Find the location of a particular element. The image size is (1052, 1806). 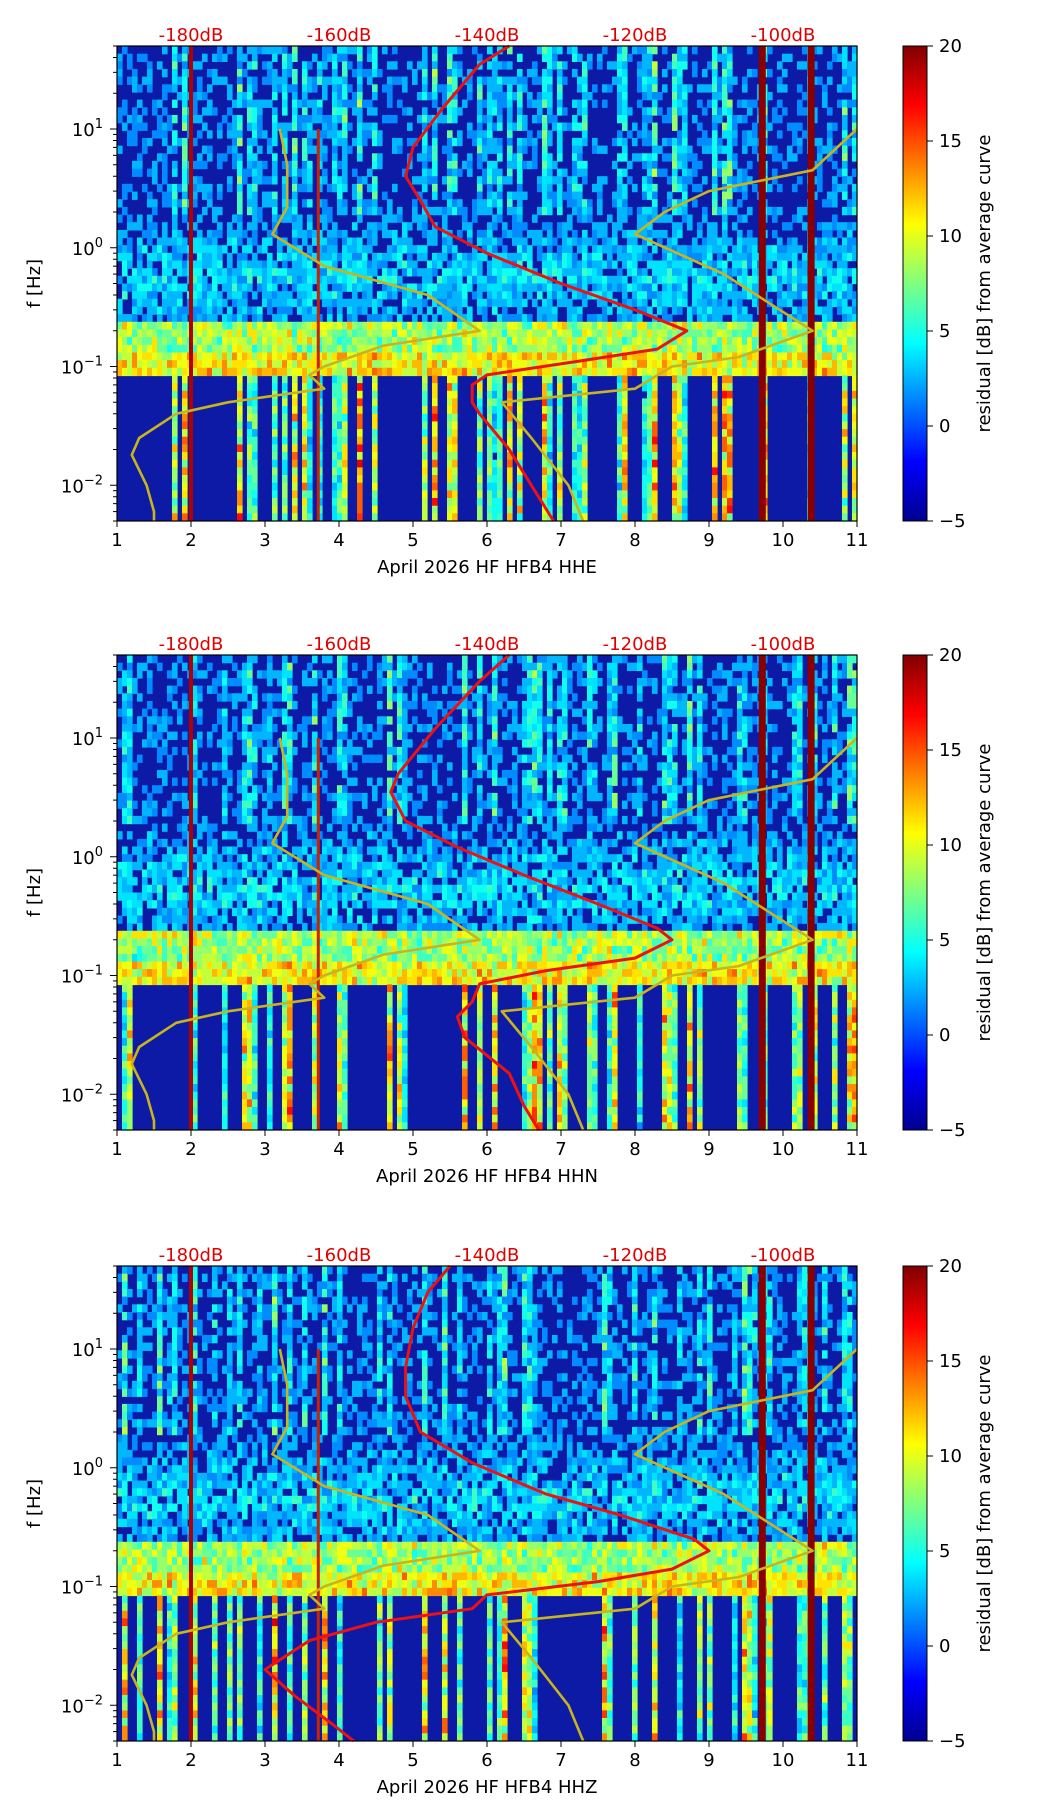

x-axis-label: April 2026 HF HFB4 HHN is located at coordinates (487, 1176).